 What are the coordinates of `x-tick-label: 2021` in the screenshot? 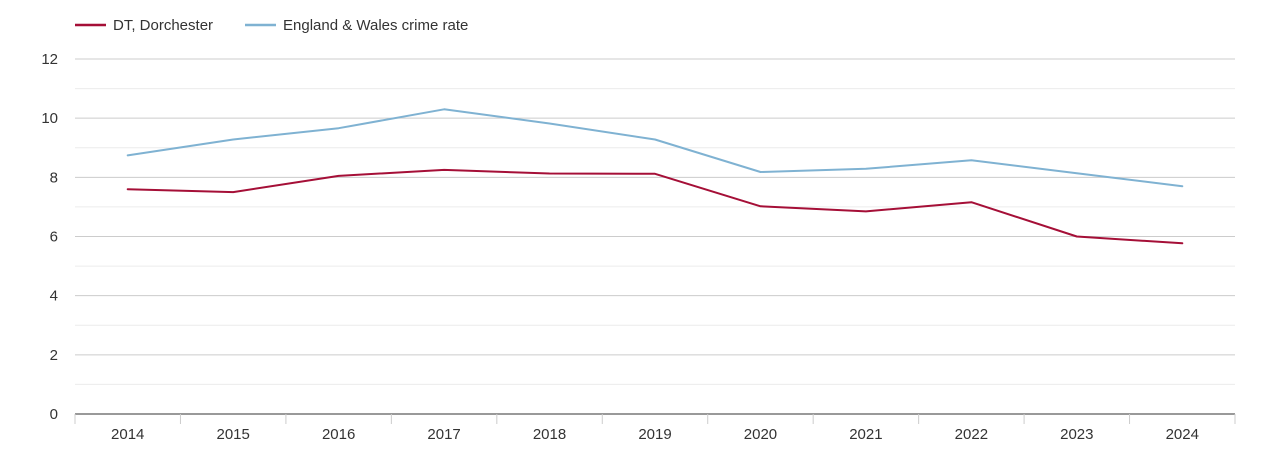 It's located at (865, 434).